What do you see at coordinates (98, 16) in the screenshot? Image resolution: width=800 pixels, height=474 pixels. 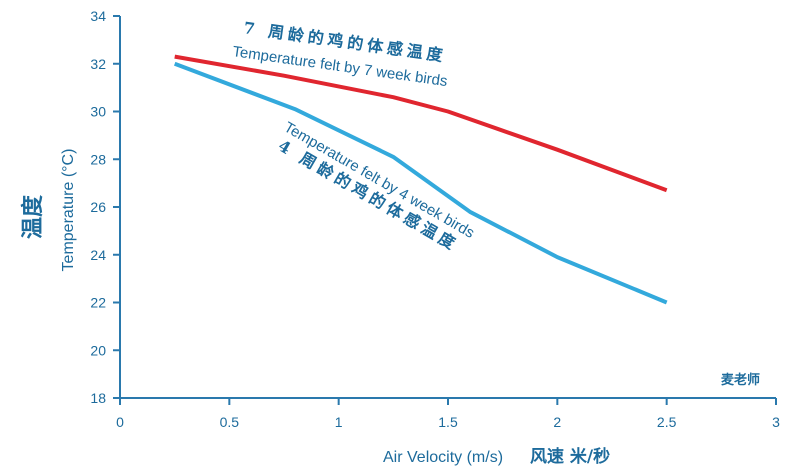 I see `y-tick-label: 34` at bounding box center [98, 16].